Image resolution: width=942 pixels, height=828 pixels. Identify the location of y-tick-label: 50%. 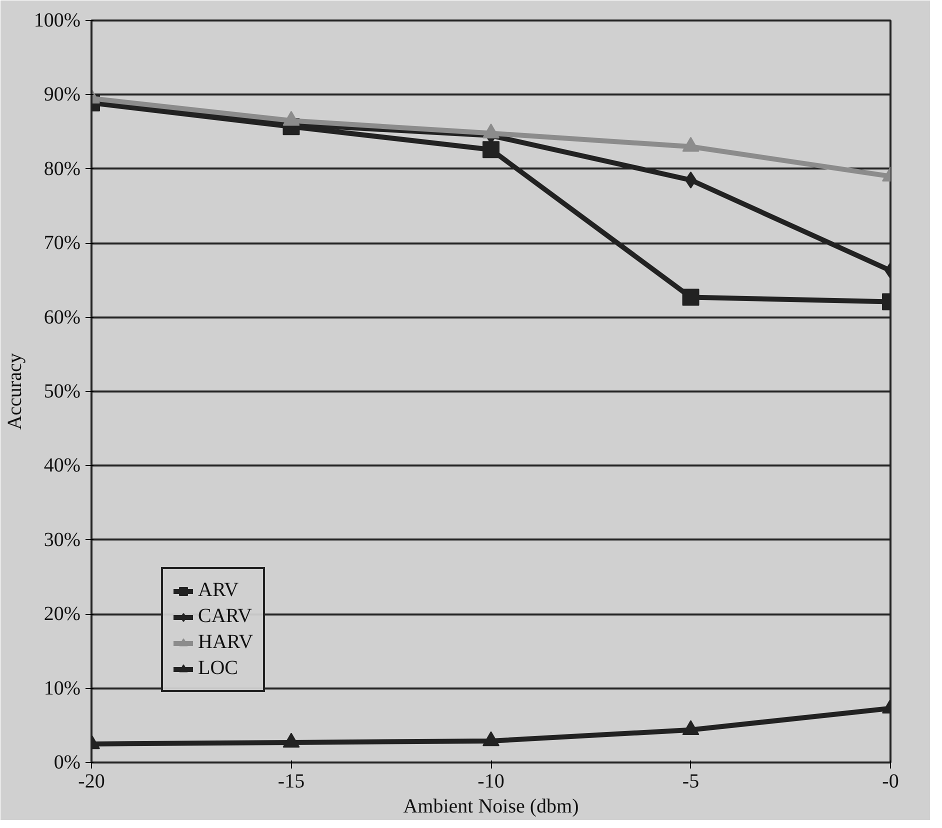
(62, 391).